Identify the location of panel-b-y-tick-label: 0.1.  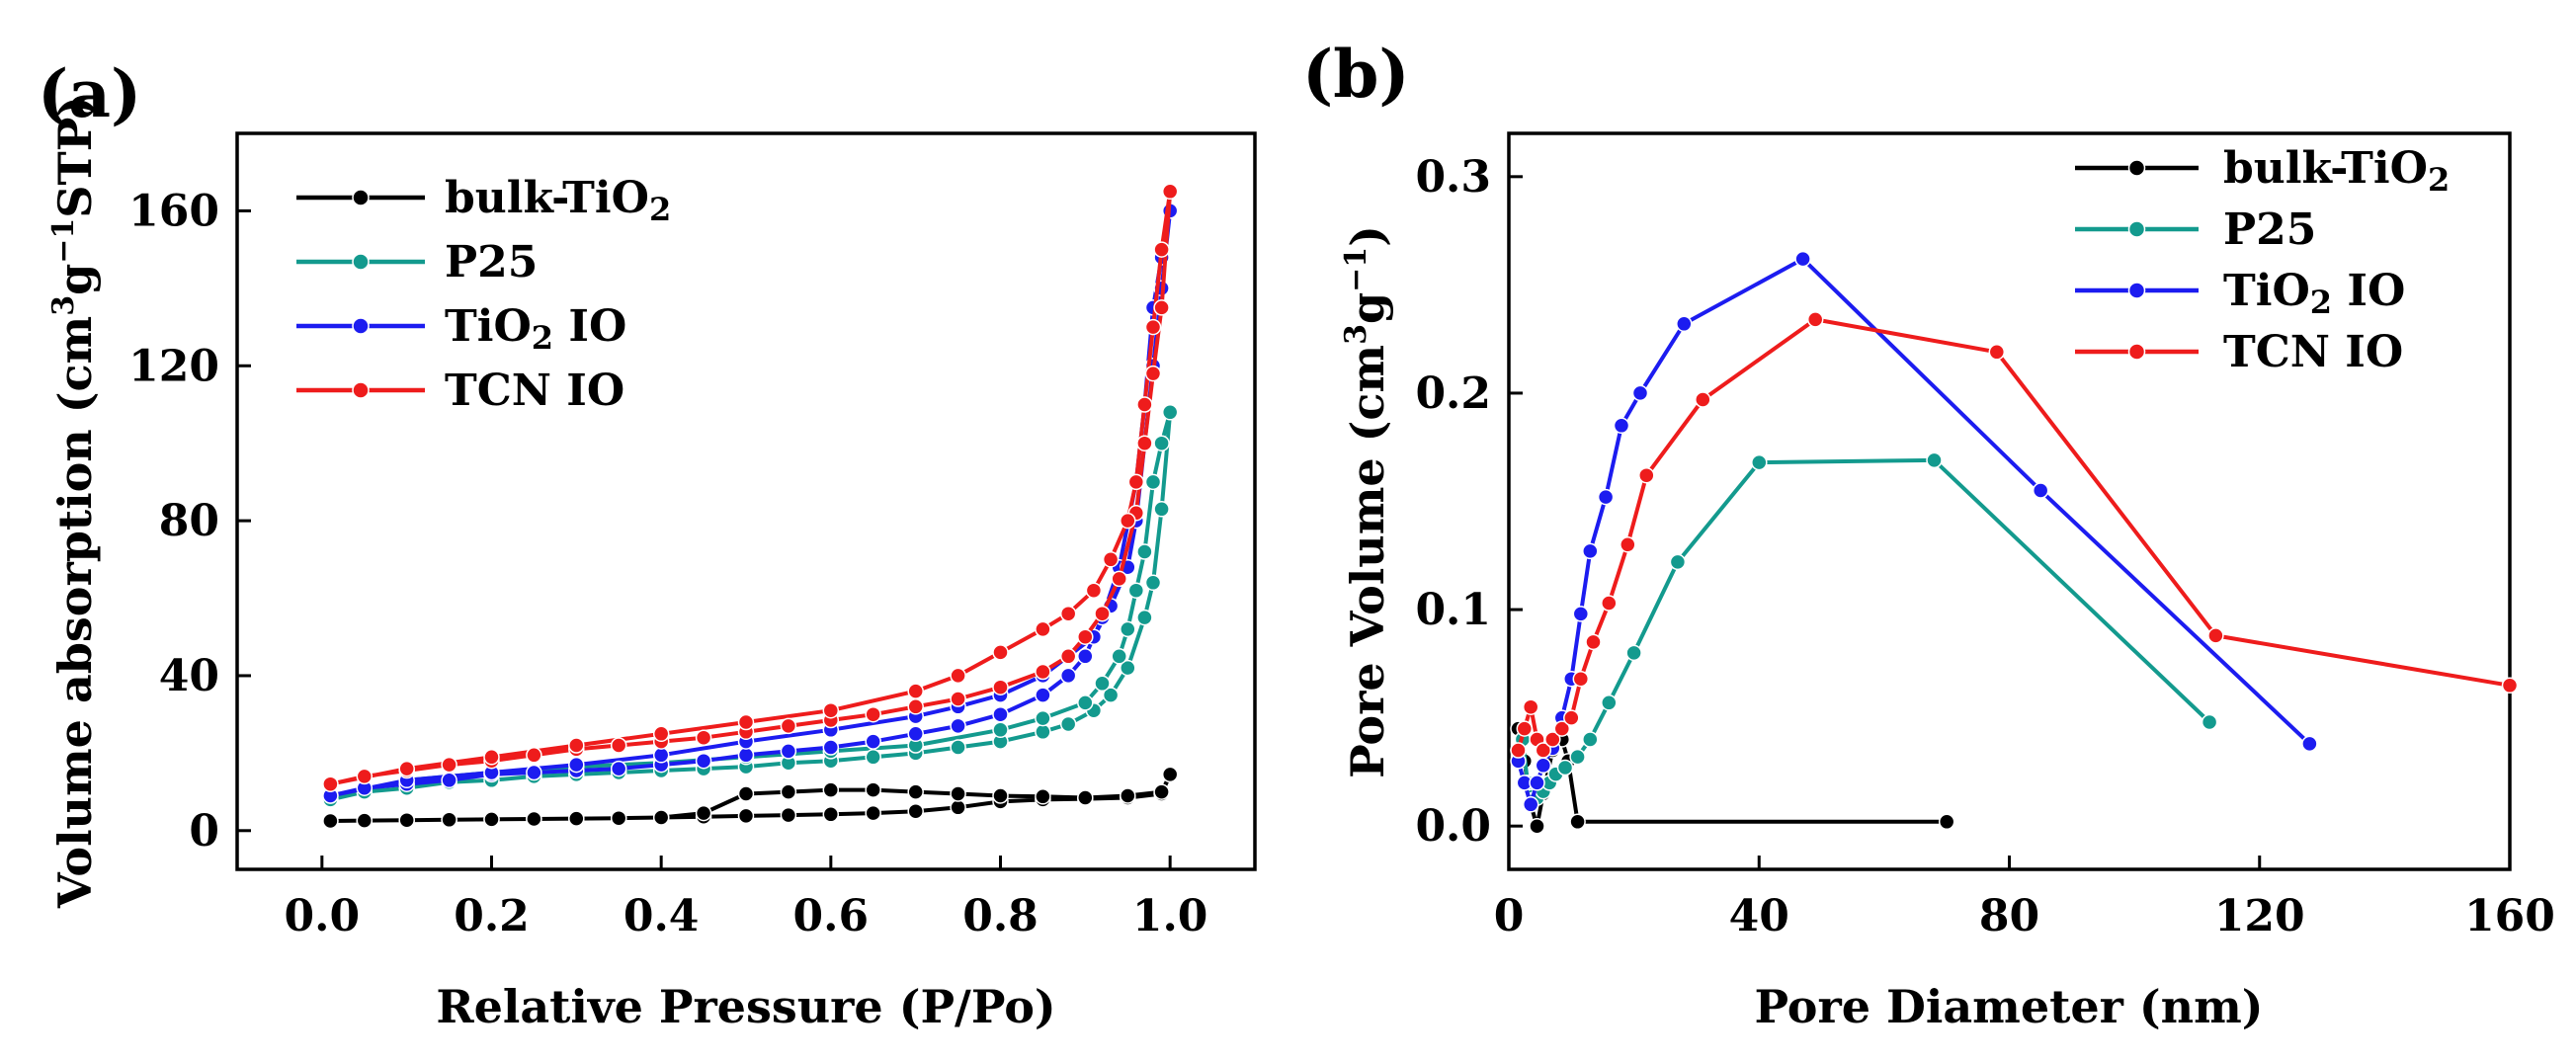
(1453, 610).